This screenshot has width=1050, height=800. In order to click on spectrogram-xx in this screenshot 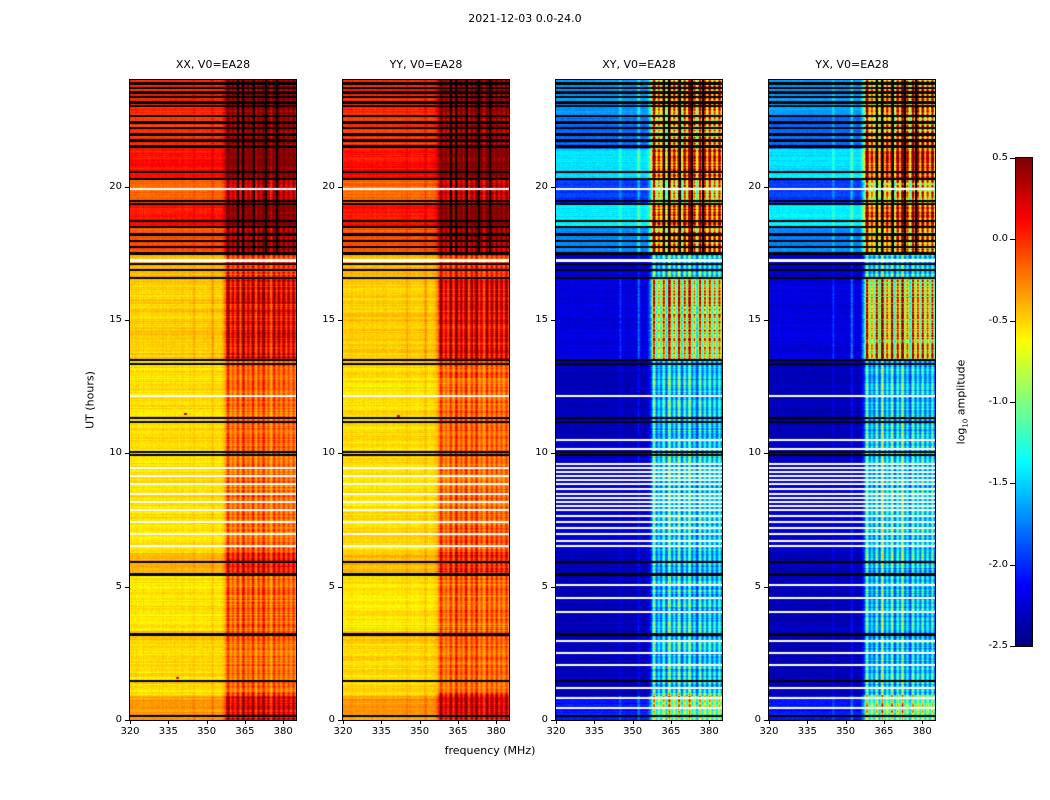, I will do `click(213, 400)`.